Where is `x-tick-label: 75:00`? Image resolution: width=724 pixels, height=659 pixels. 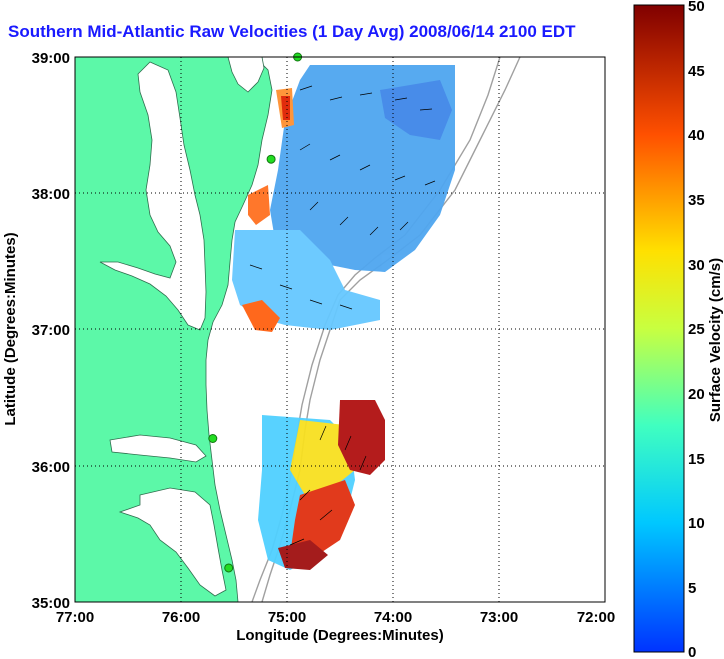 x-tick-label: 75:00 is located at coordinates (287, 617).